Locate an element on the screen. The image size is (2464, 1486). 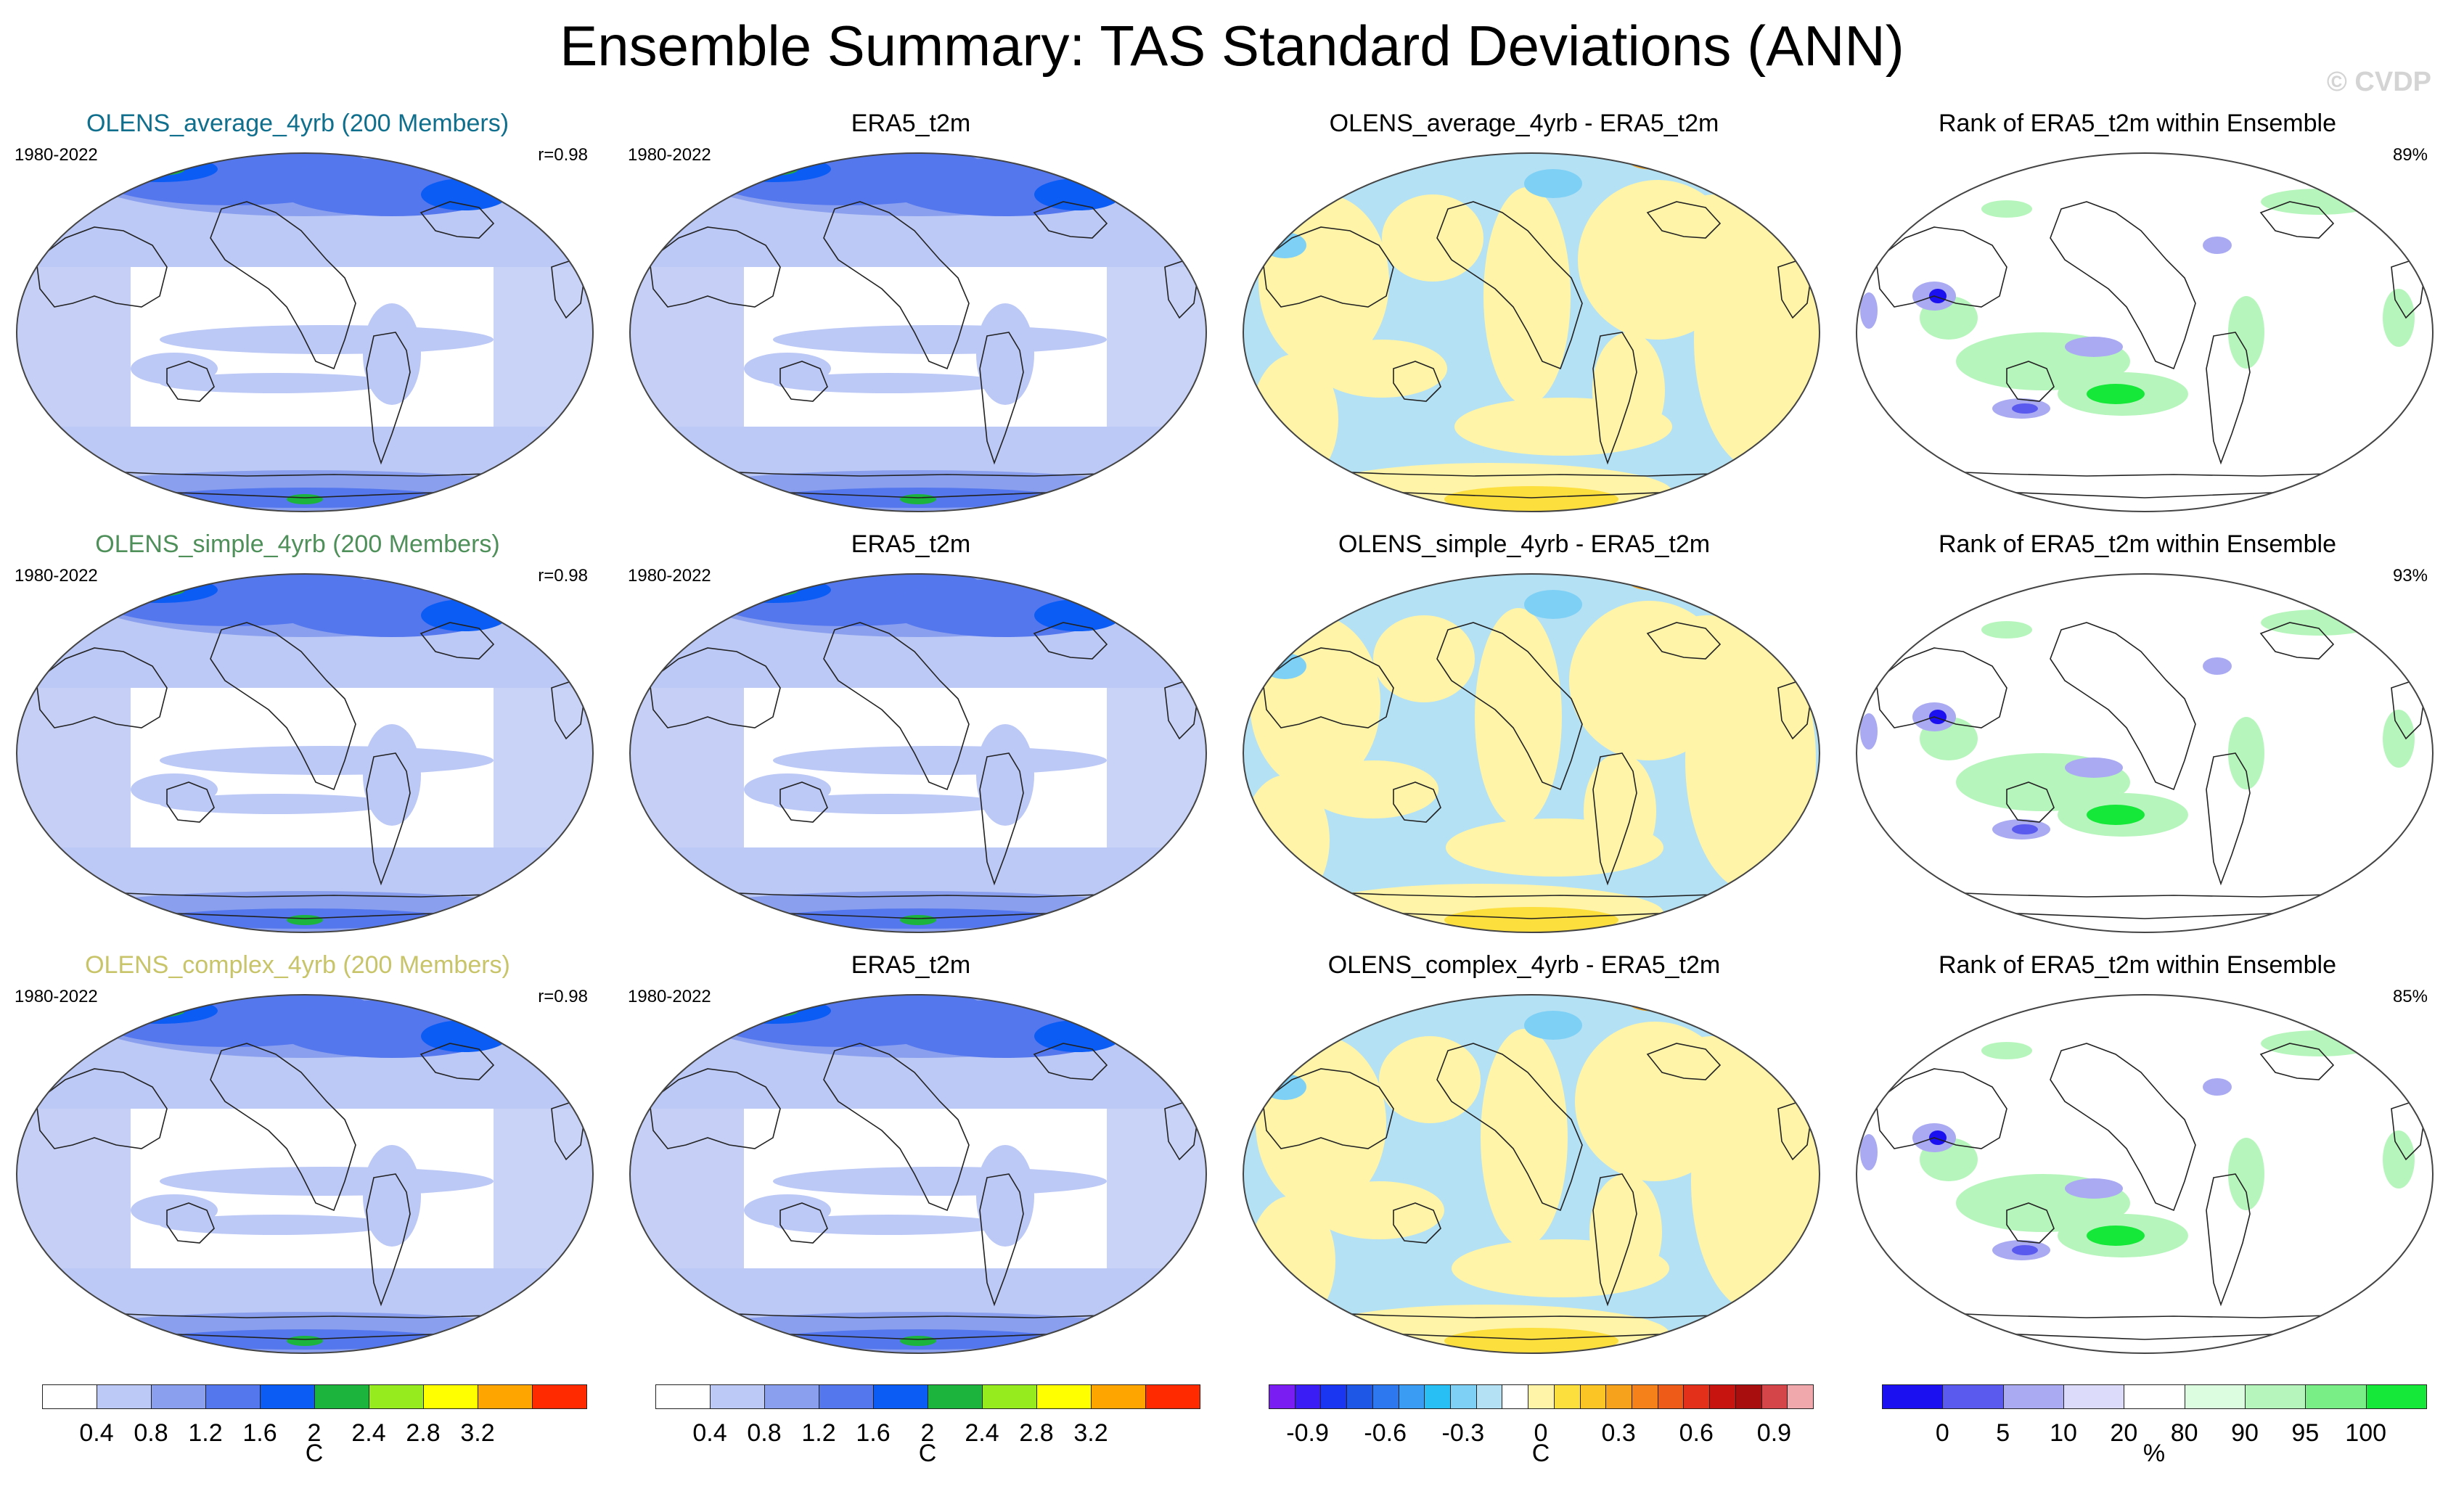
panel-title: OLENS_complex_4yrb (200 Members) is located at coordinates (297, 965).